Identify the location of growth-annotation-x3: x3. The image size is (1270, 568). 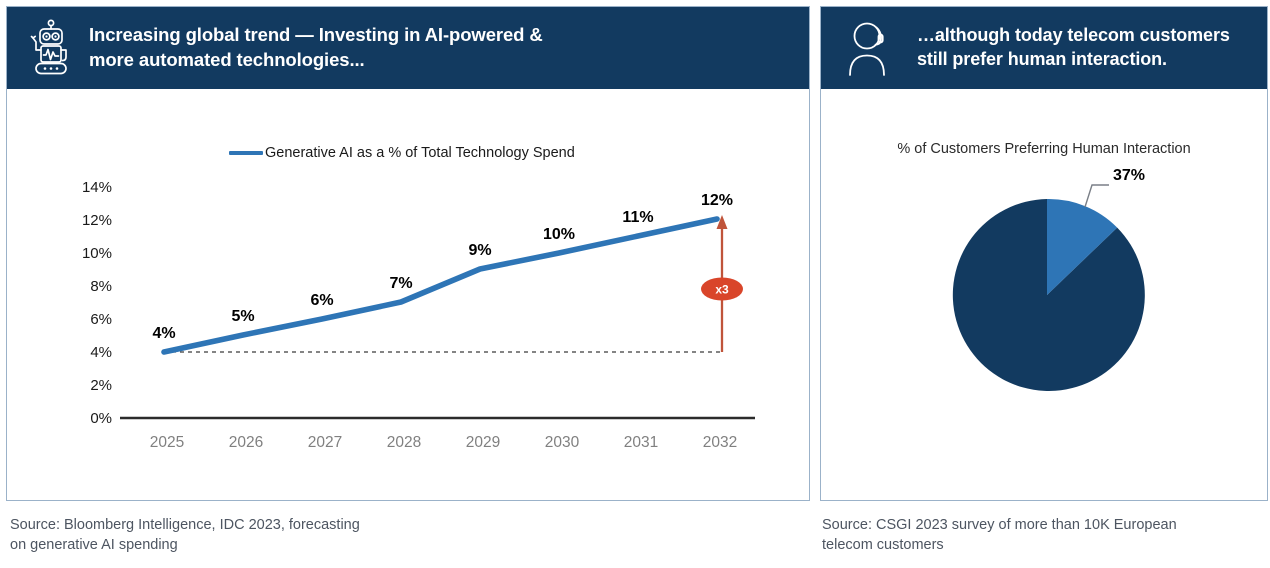
(722, 283).